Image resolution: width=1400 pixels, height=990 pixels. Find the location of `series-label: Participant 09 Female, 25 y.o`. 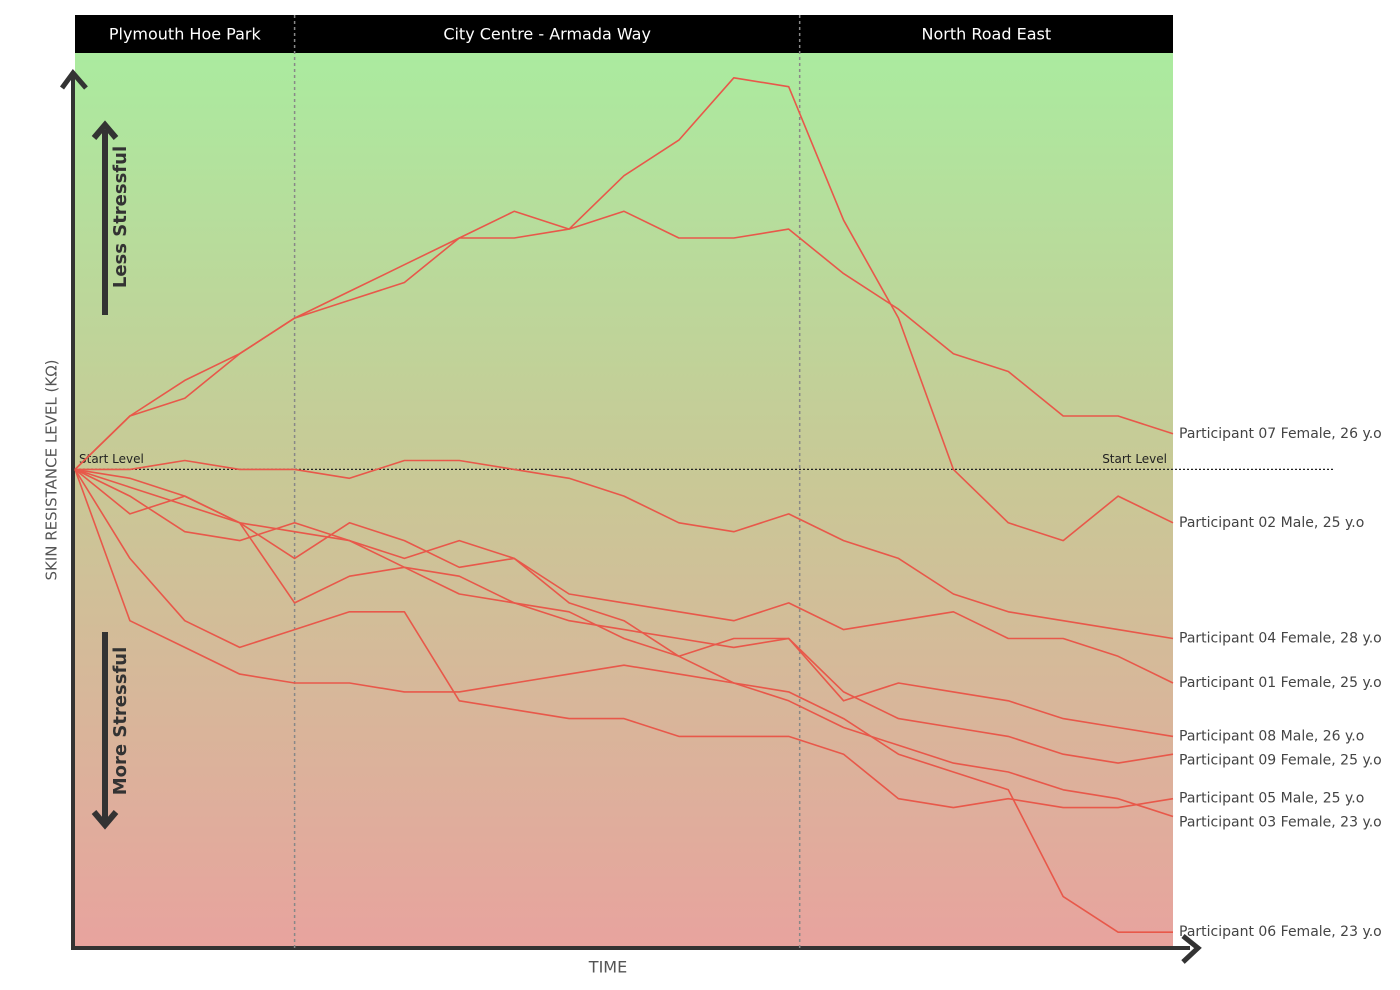

series-label: Participant 09 Female, 25 y.o is located at coordinates (1280, 760).